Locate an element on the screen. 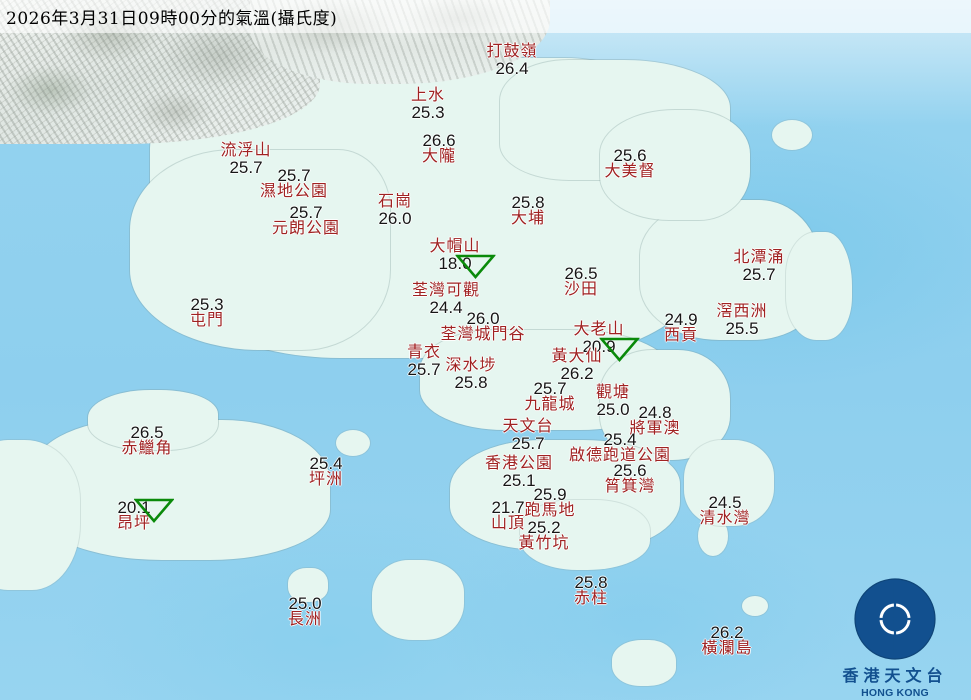 Image resolution: width=971 pixels, height=700 pixels. station-label-將軍澳: 將軍澳 24.8 is located at coordinates (654, 420).